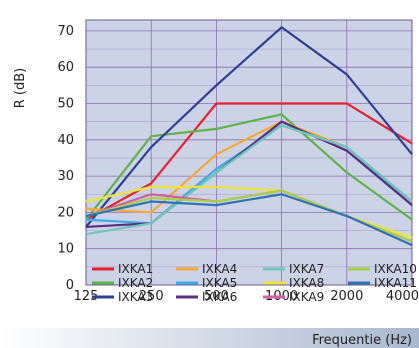  Describe the element at coordinates (395, 283) in the screenshot. I see `legend-label: IXKA11` at that location.